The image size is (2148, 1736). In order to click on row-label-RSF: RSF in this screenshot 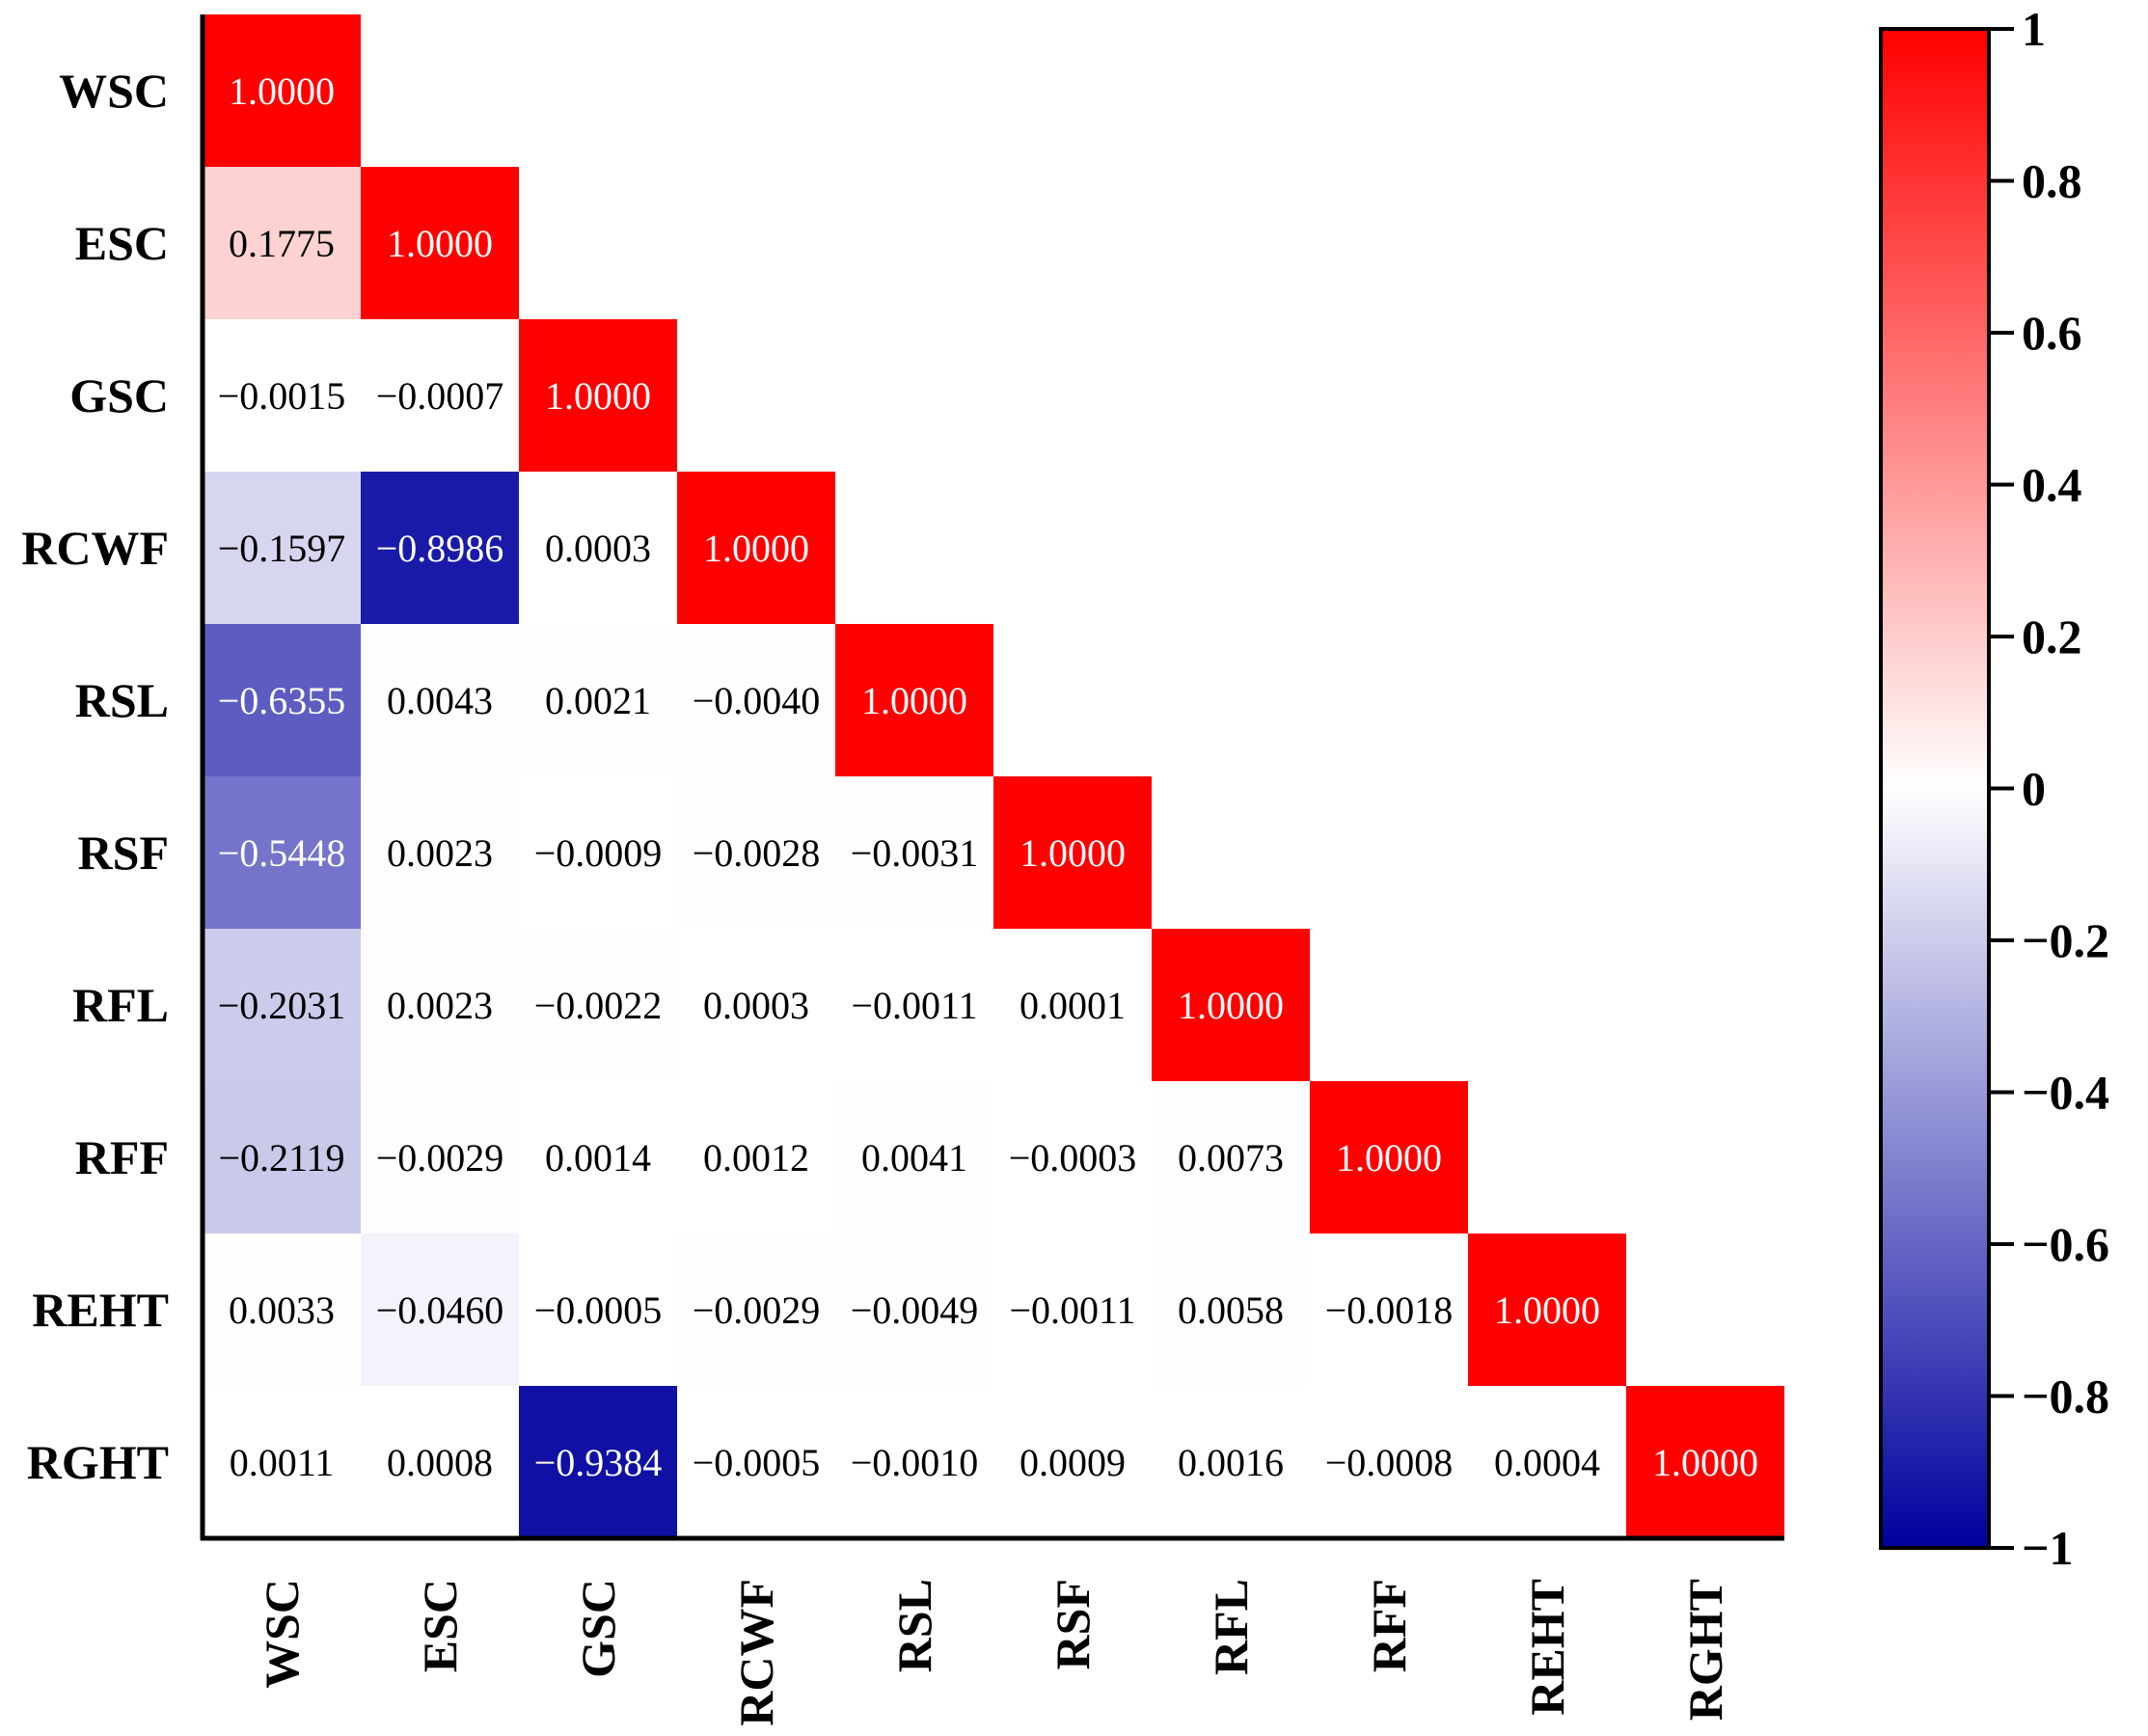, I will do `click(123, 853)`.